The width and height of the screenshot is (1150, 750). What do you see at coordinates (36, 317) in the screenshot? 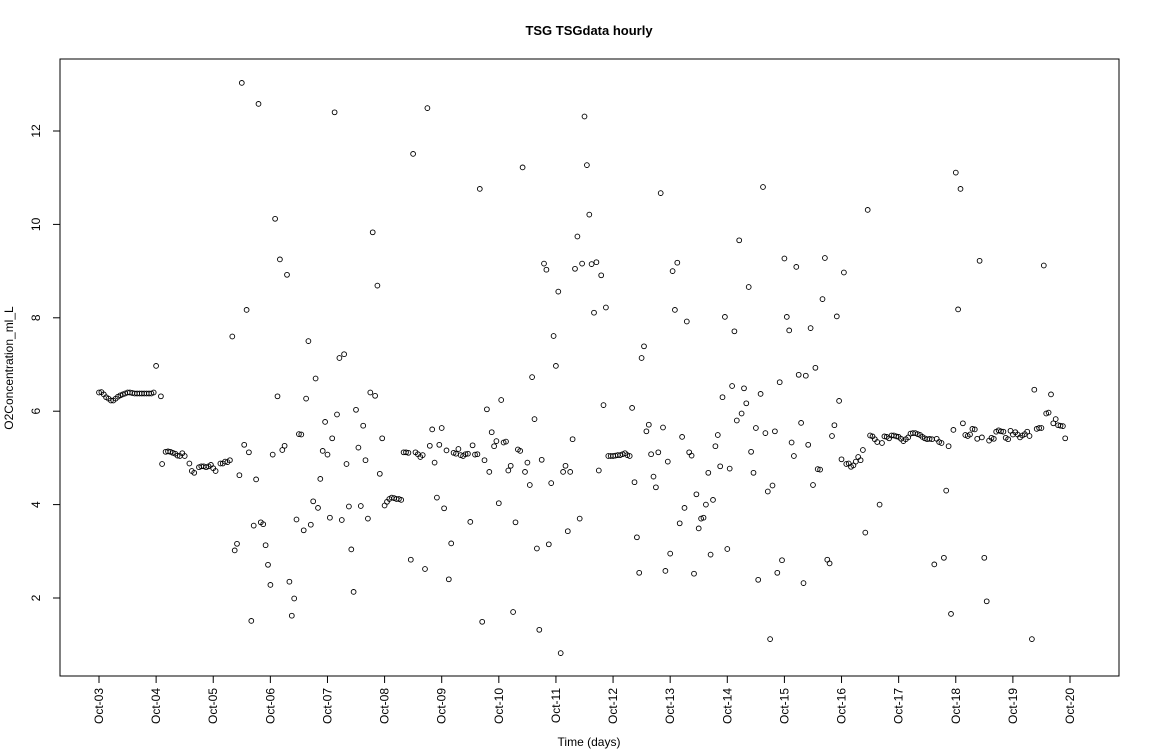
I see `y-tick-label: 8` at bounding box center [36, 317].